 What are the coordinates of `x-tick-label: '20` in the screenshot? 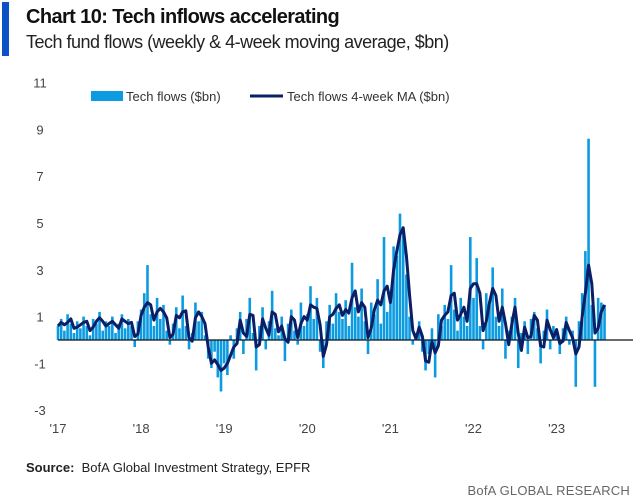 It's located at (307, 428).